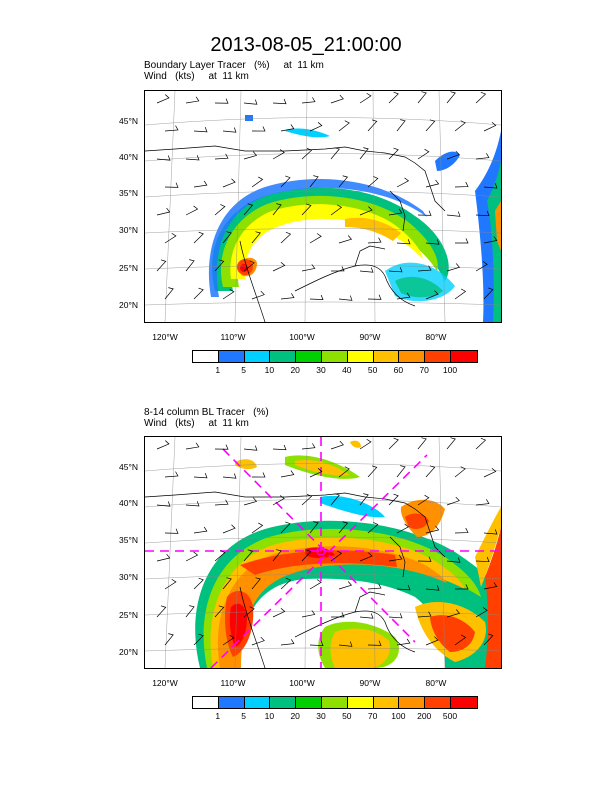 The height and width of the screenshot is (792, 612). What do you see at coordinates (128, 305) in the screenshot?
I see `lat-label: 20°N` at bounding box center [128, 305].